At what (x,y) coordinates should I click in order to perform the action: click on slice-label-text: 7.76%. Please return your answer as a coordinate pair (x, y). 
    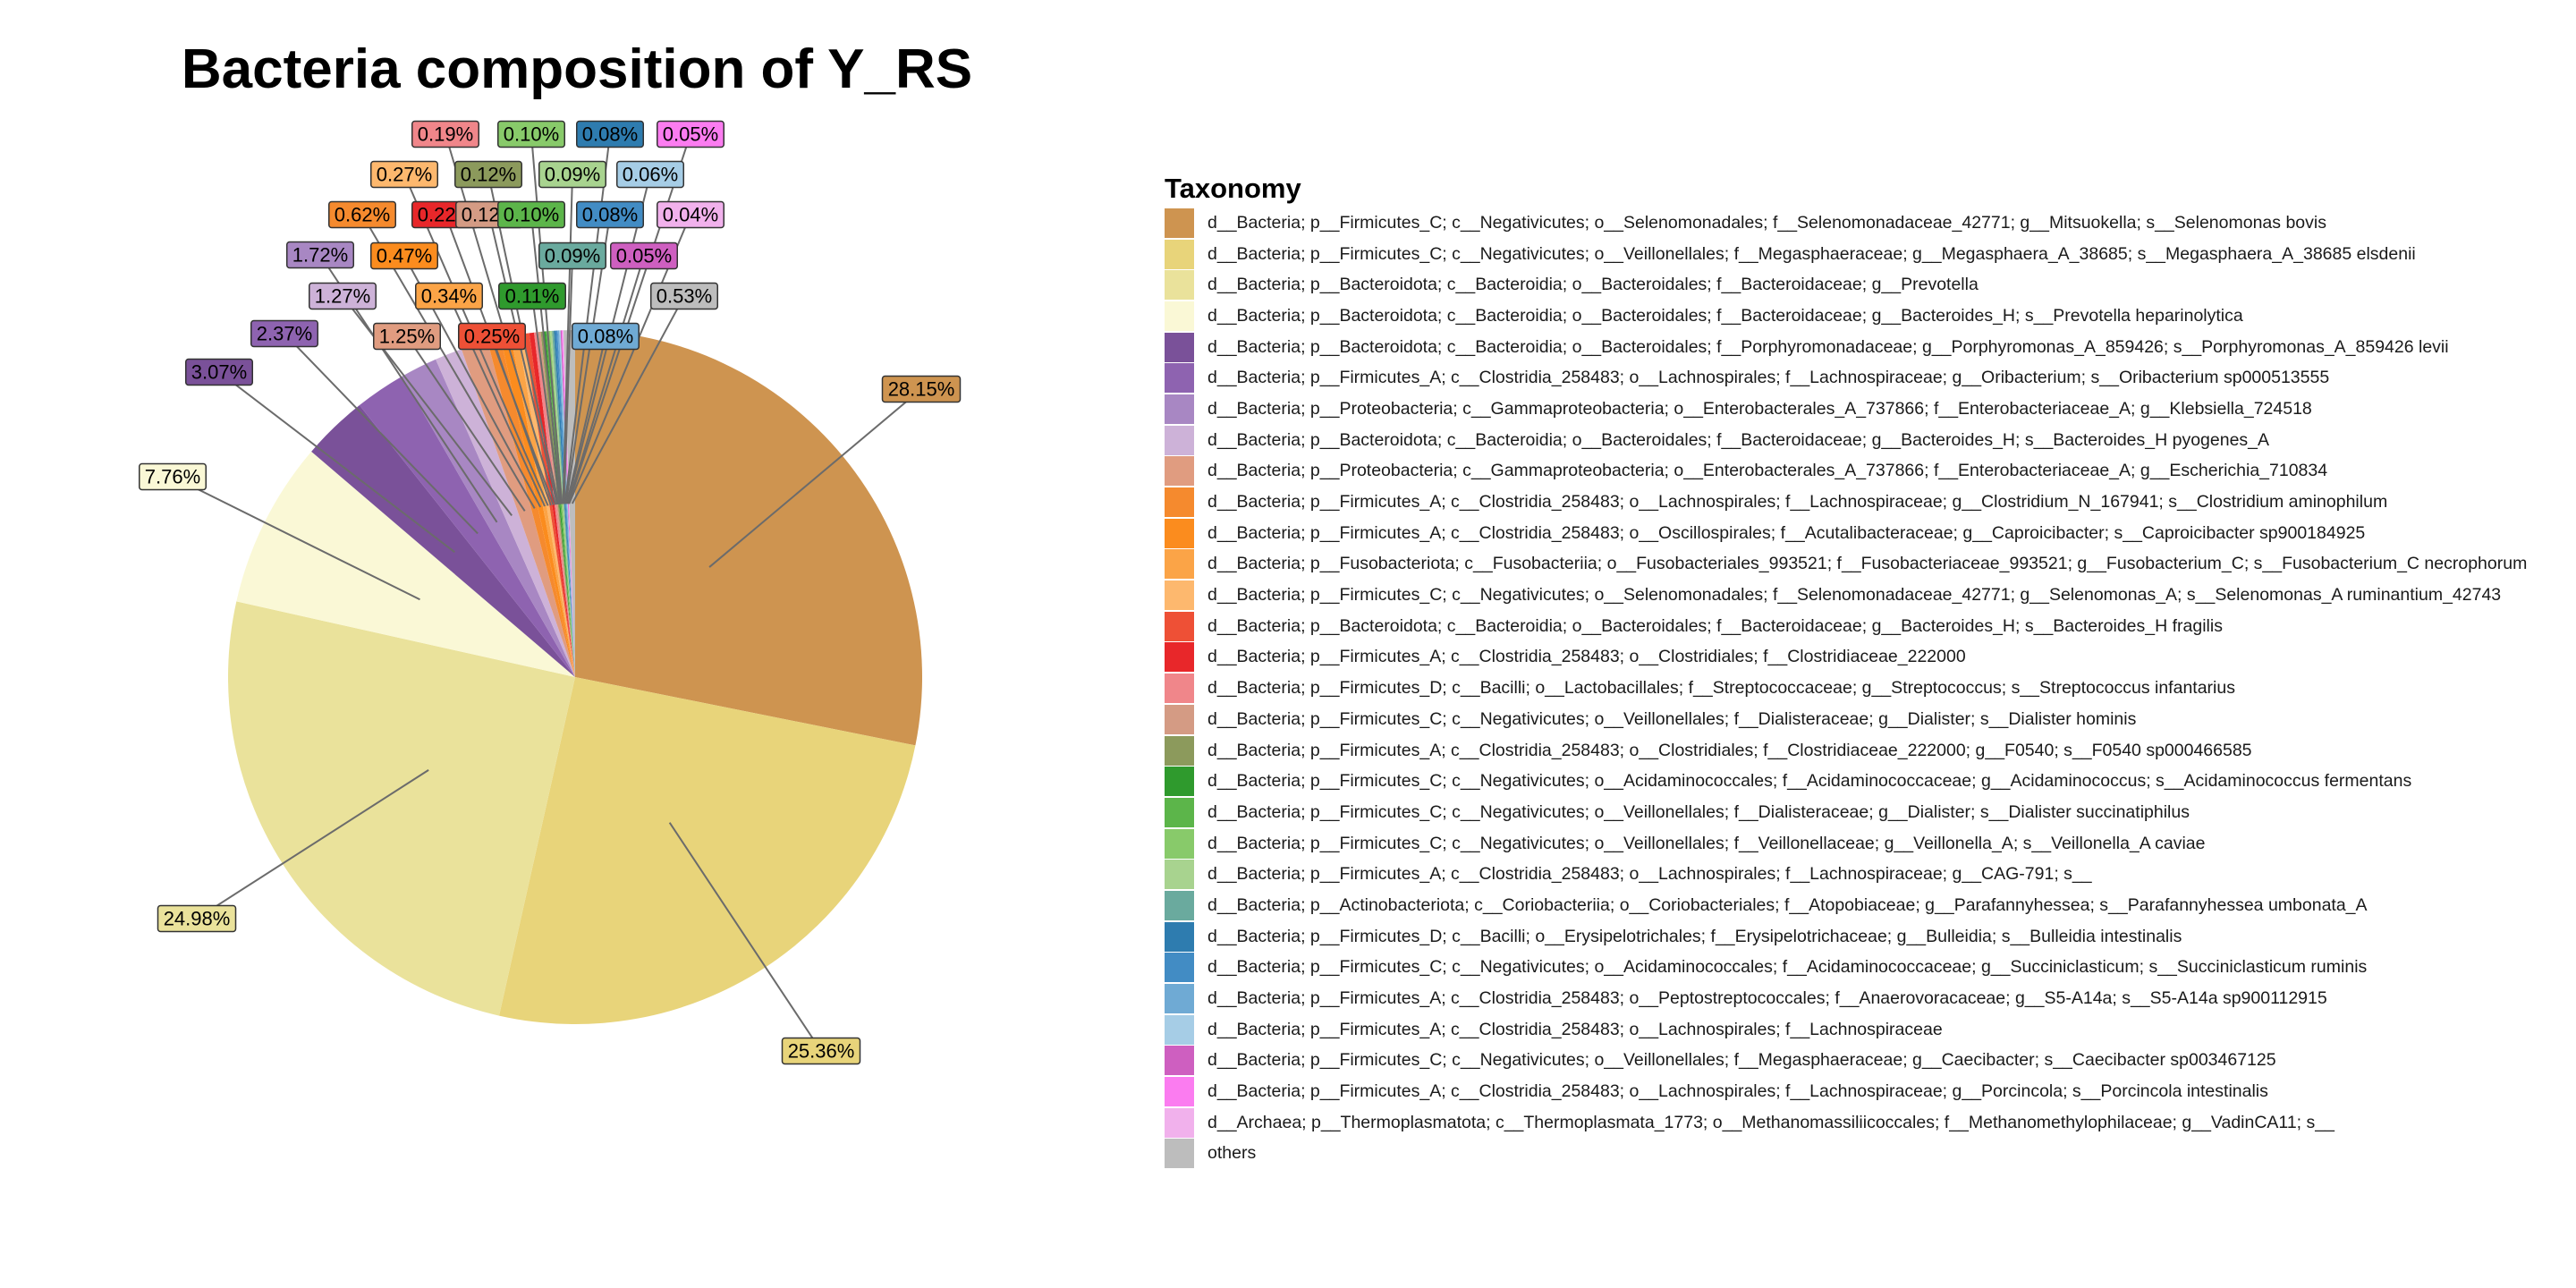
    Looking at the image, I should click on (172, 477).